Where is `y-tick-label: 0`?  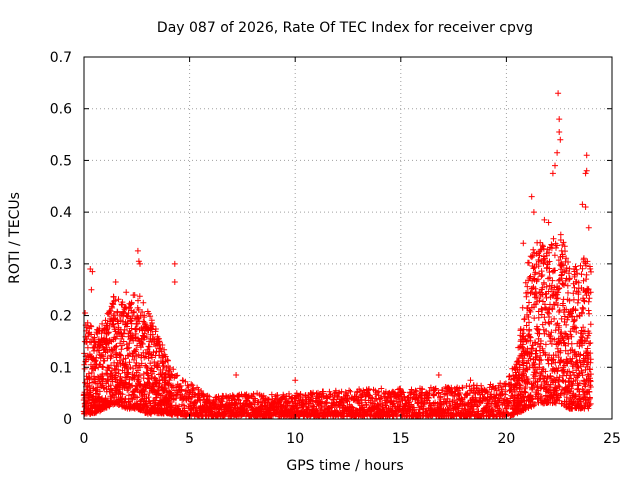 y-tick-label: 0 is located at coordinates (67, 420).